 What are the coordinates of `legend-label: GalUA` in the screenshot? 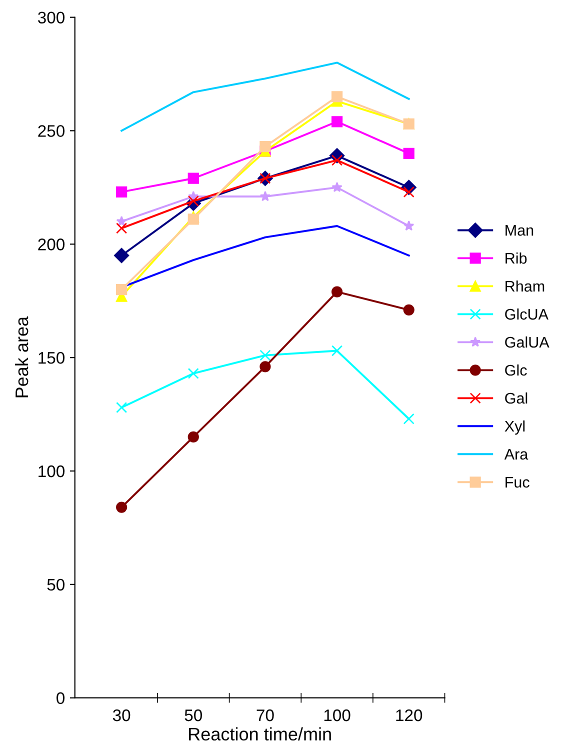 It's located at (527, 342).